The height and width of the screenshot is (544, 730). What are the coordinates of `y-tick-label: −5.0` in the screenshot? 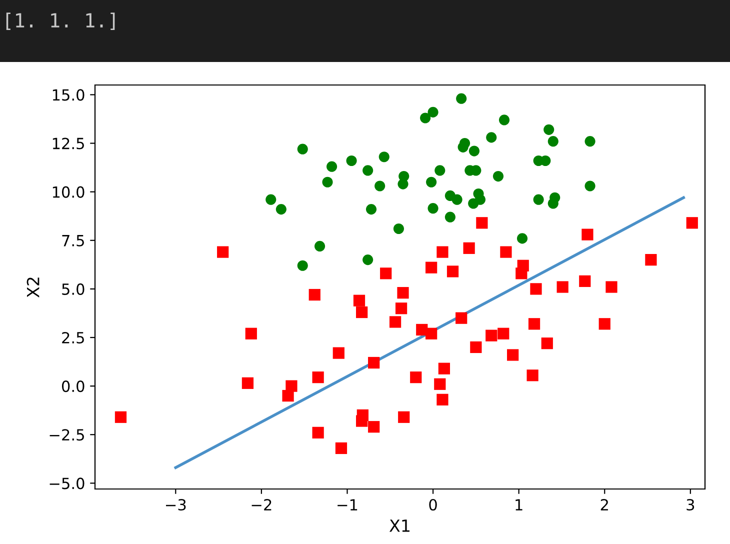 It's located at (67, 484).